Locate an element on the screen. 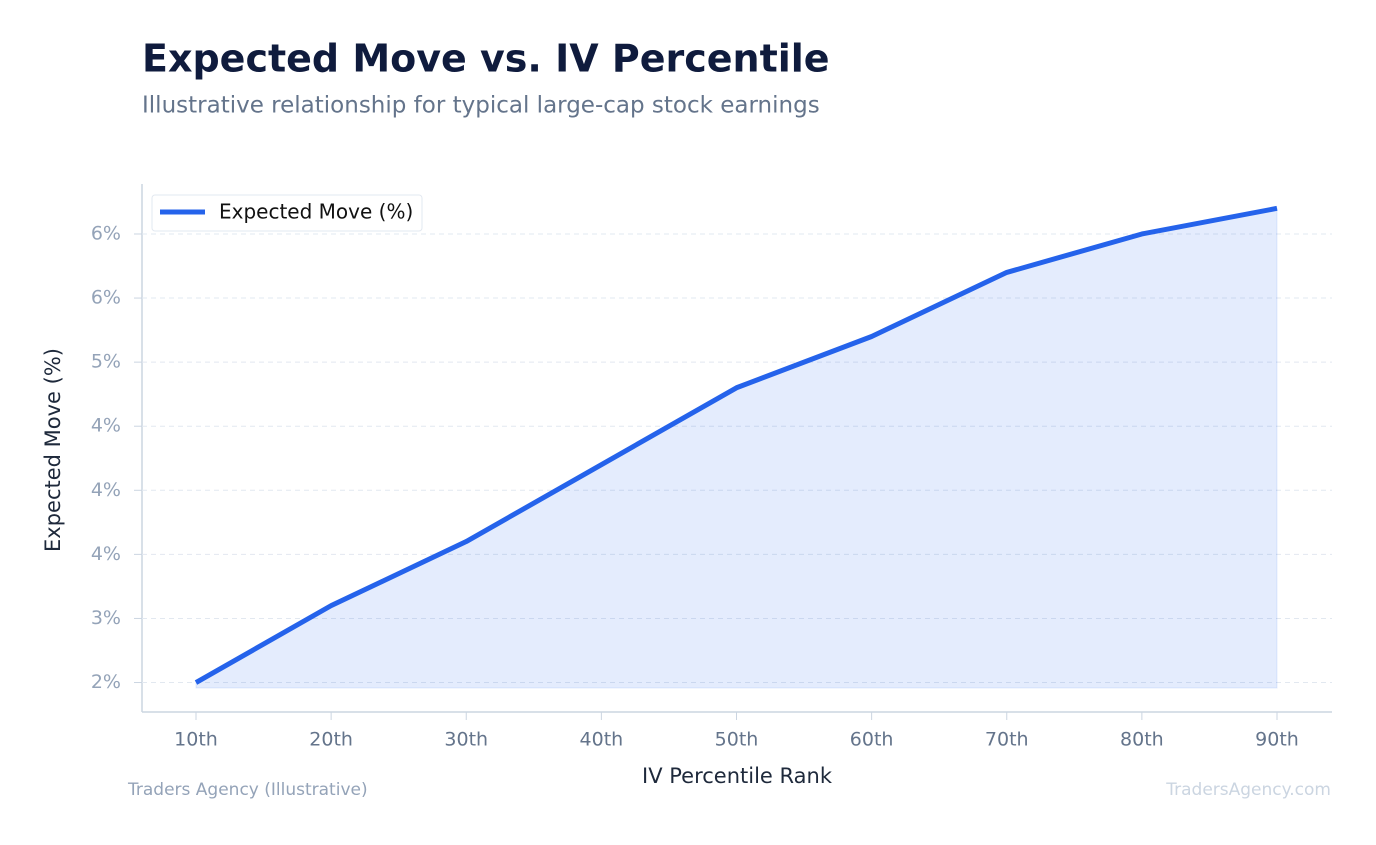 This screenshot has width=1376, height=845. chart-title: Expected Move vs. IV Percentile is located at coordinates (486, 59).